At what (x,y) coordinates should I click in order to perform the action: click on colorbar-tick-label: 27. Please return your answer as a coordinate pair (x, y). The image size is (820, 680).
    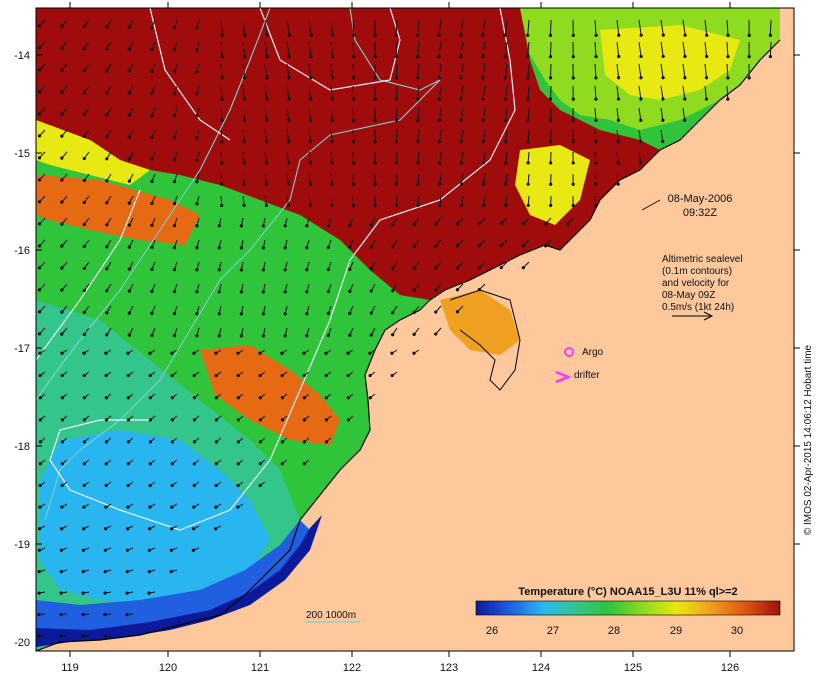
    Looking at the image, I should click on (553, 631).